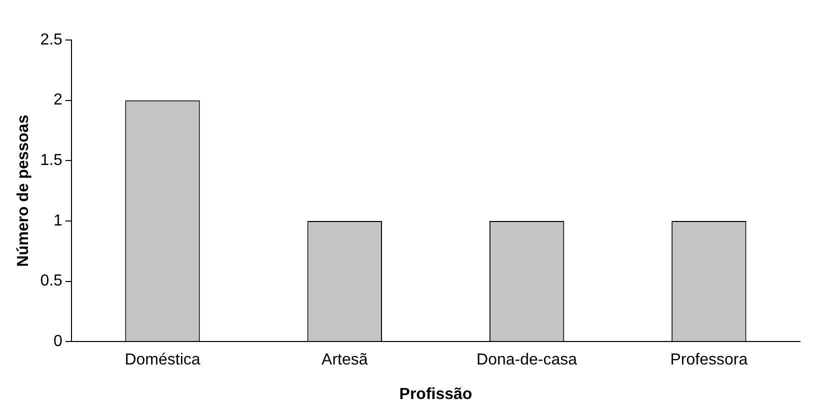  What do you see at coordinates (58, 221) in the screenshot?
I see `y-tick-label: 1` at bounding box center [58, 221].